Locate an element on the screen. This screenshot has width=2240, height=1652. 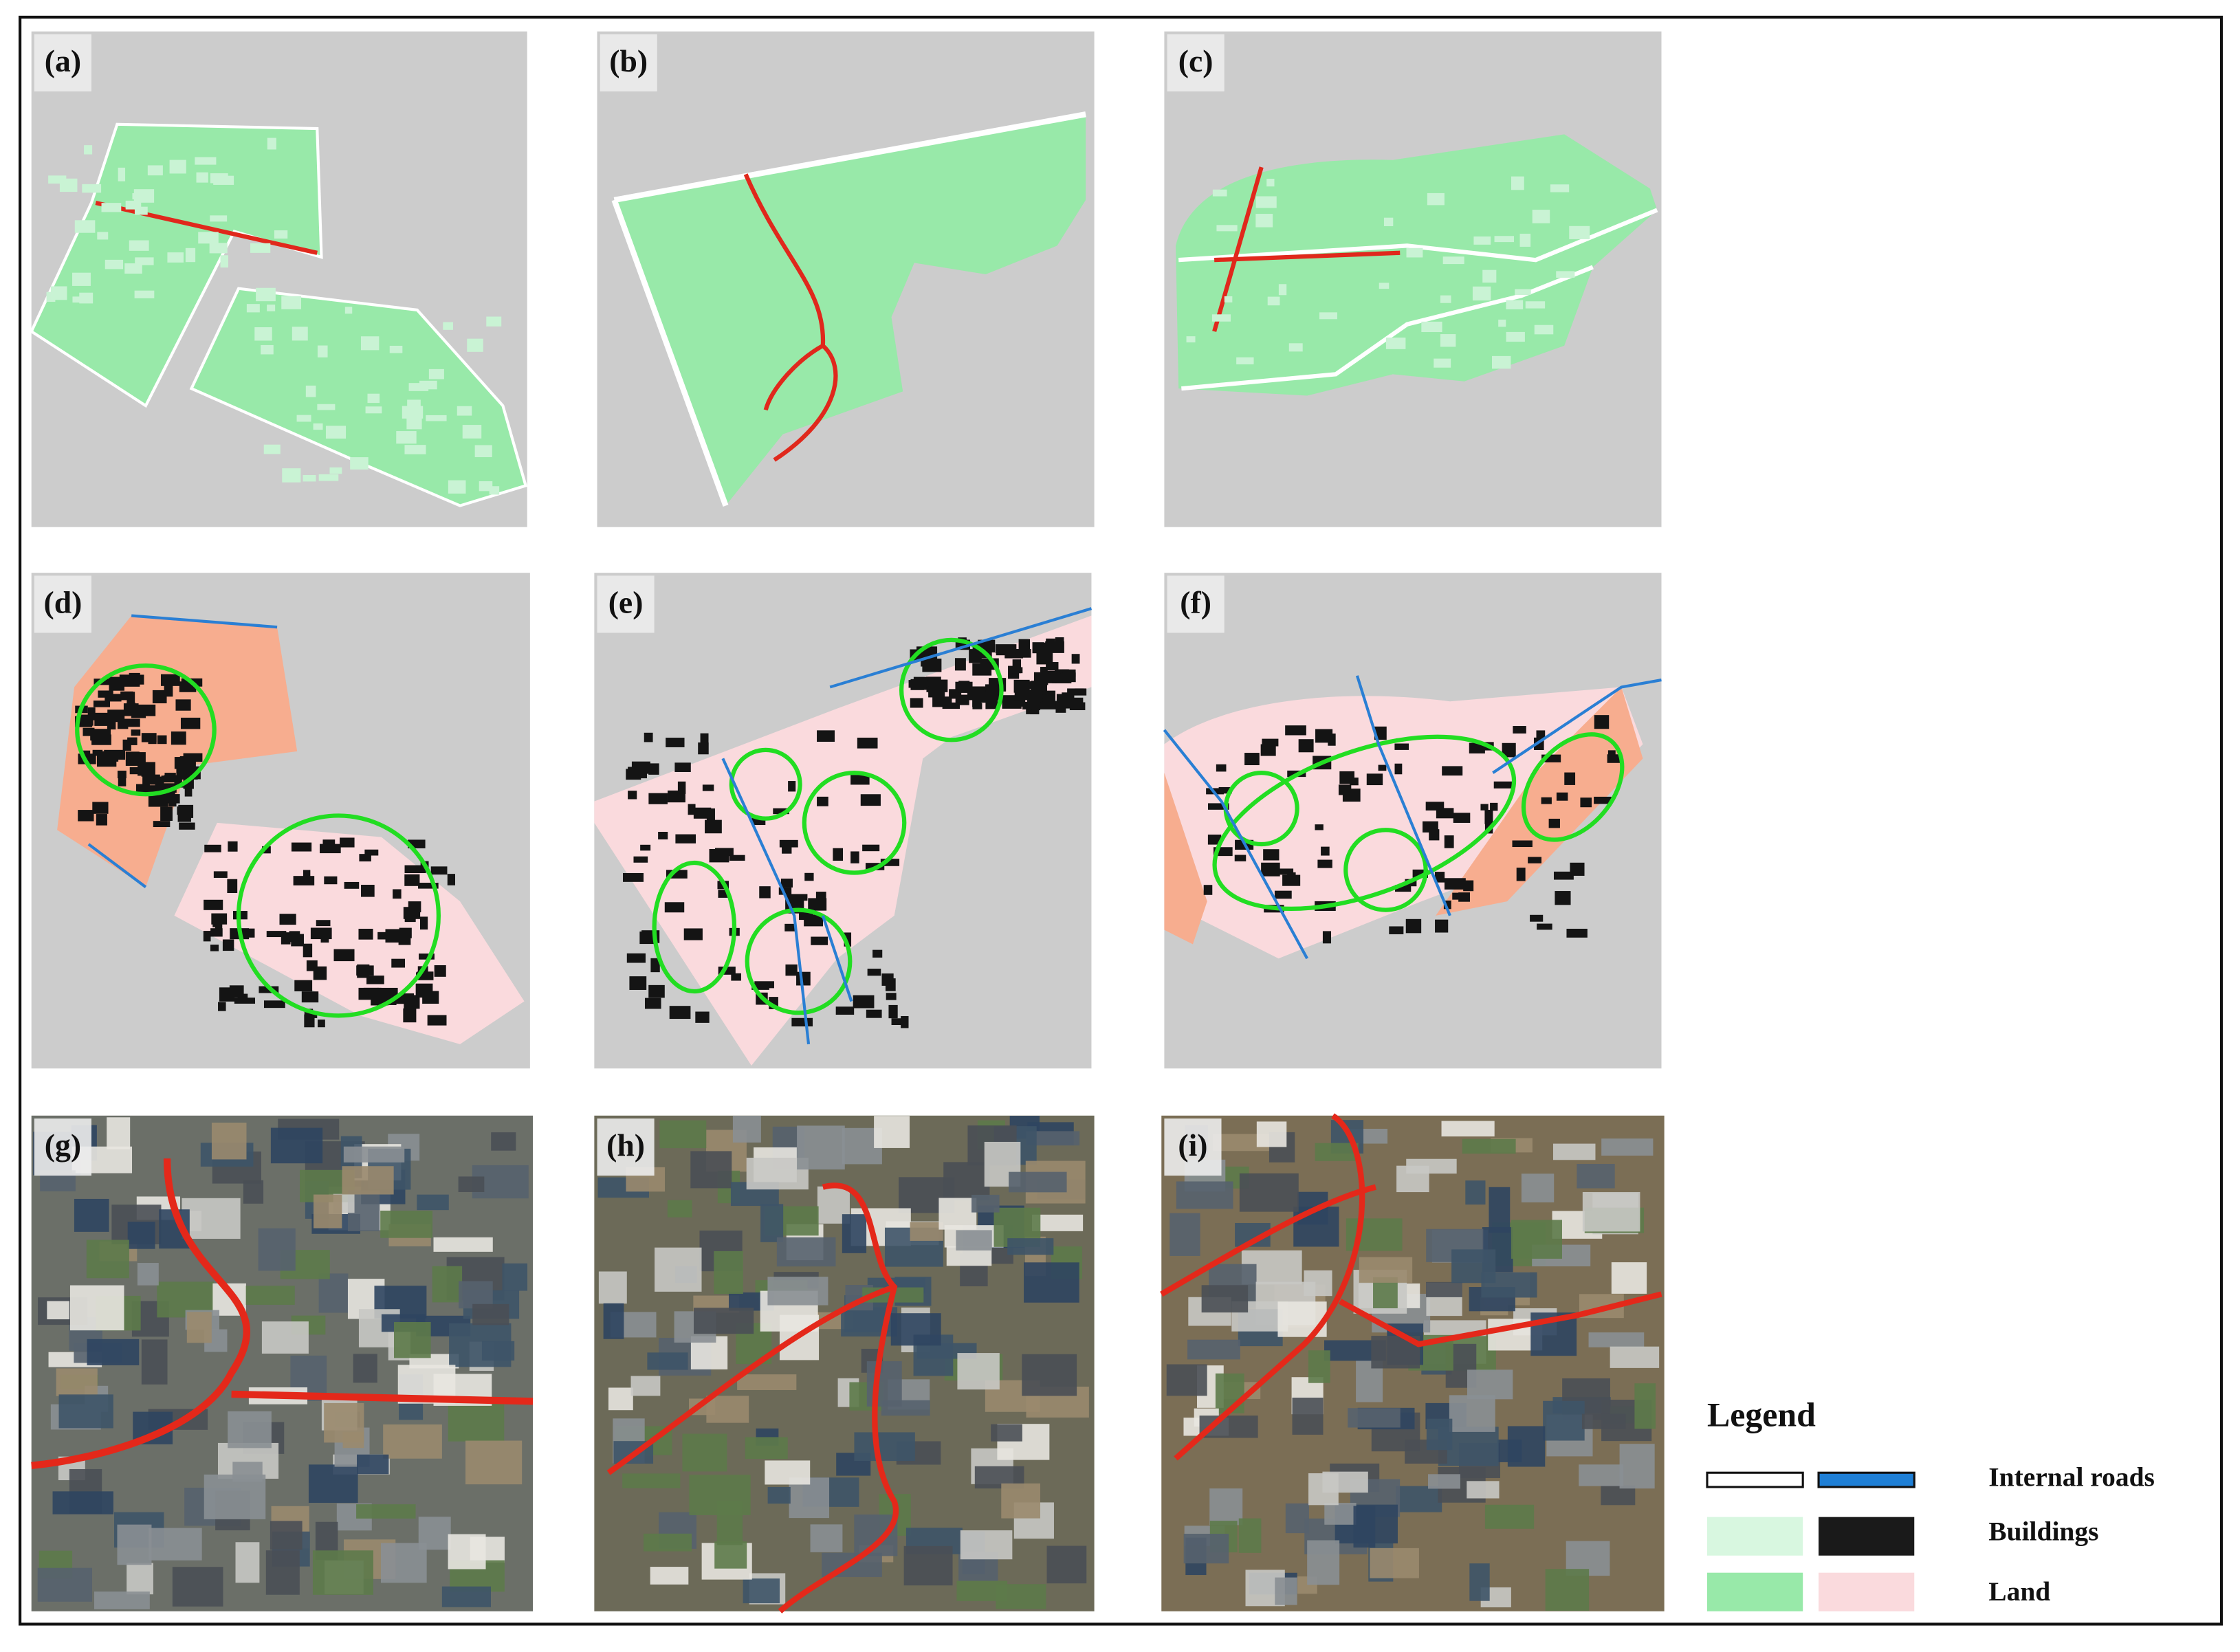
panel-label: (f) is located at coordinates (1195, 601).